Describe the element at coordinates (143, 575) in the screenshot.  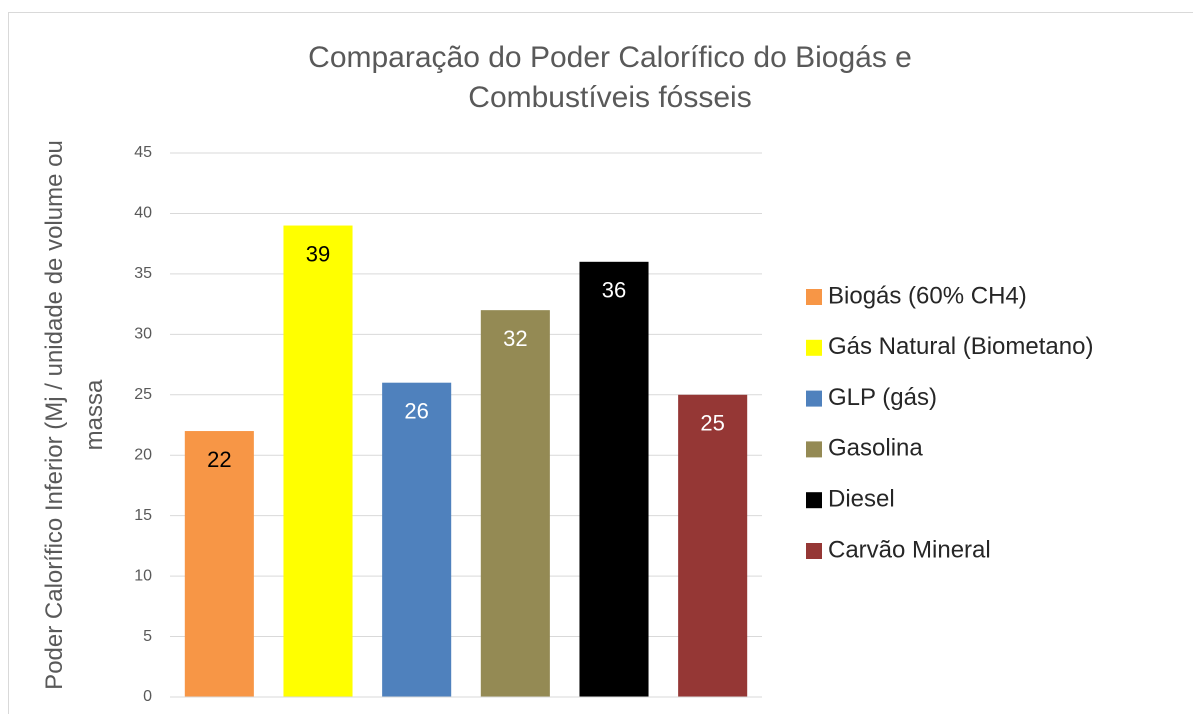
I see `y-tick-label: 10` at that location.